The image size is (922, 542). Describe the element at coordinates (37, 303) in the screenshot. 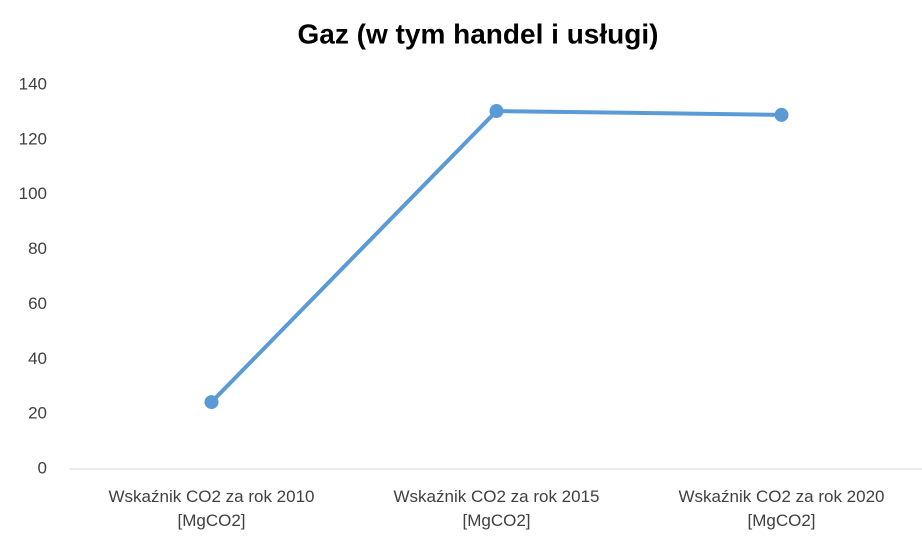

I see `y-tick-label: 60` at that location.